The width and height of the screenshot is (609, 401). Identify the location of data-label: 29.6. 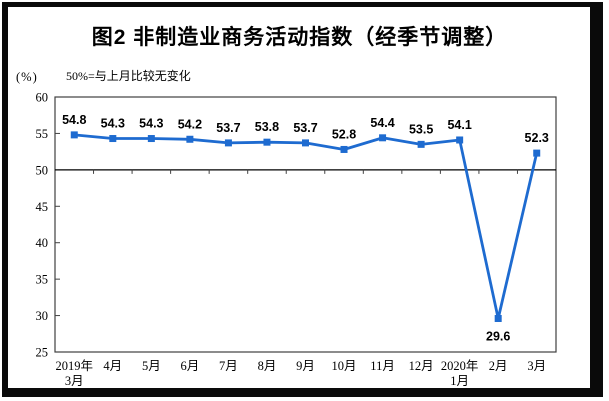
(498, 336).